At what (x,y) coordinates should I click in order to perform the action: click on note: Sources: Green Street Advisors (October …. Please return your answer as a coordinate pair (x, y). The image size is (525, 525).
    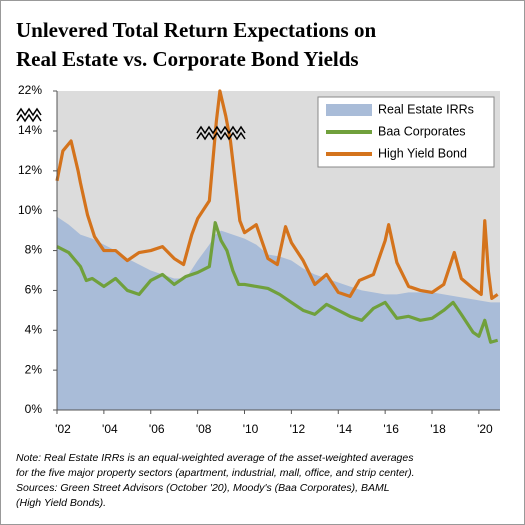
    Looking at the image, I should click on (203, 488).